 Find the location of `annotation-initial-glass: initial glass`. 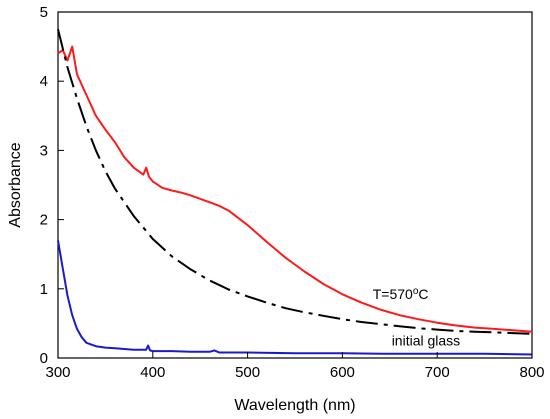

annotation-initial-glass: initial glass is located at coordinates (426, 341).